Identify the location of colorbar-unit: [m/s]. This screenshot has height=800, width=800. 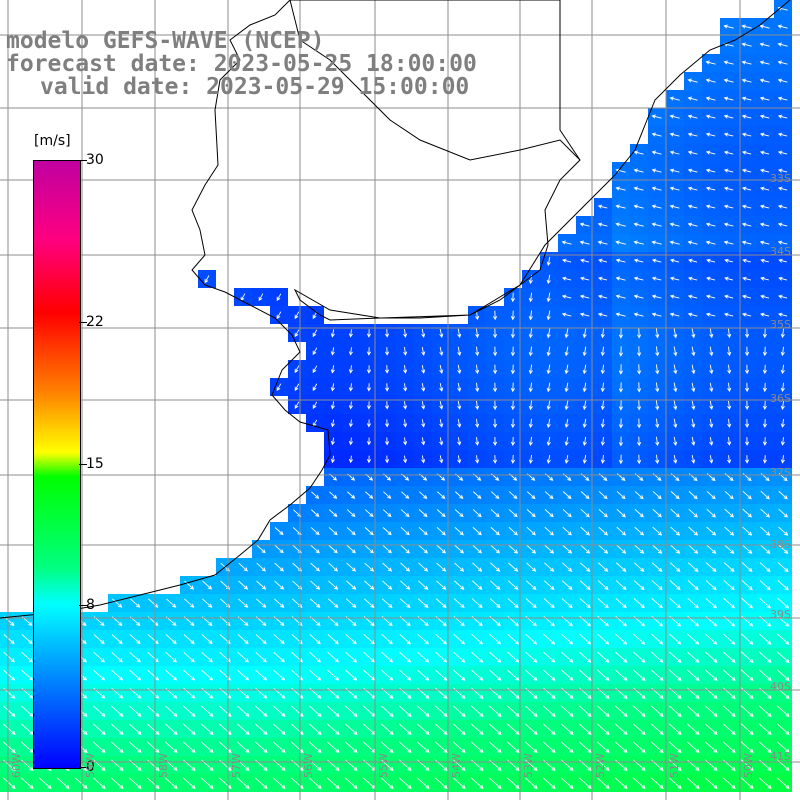
(52, 141).